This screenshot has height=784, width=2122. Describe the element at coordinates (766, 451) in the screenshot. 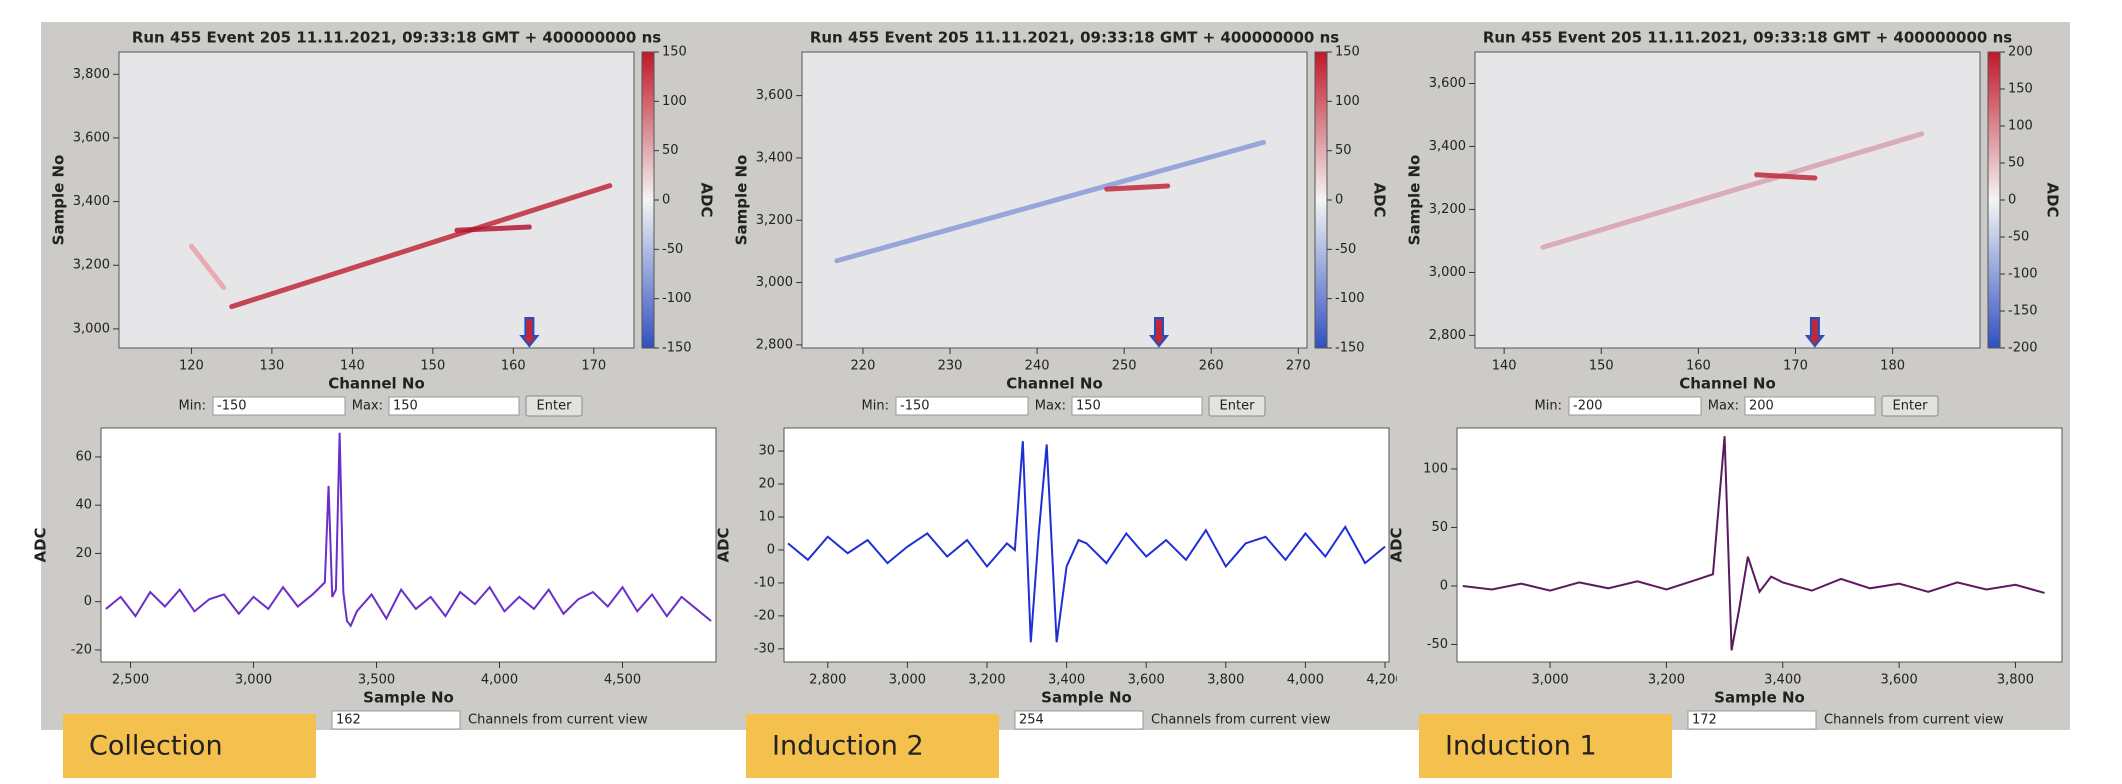

I see `y-tick-label: 30` at that location.